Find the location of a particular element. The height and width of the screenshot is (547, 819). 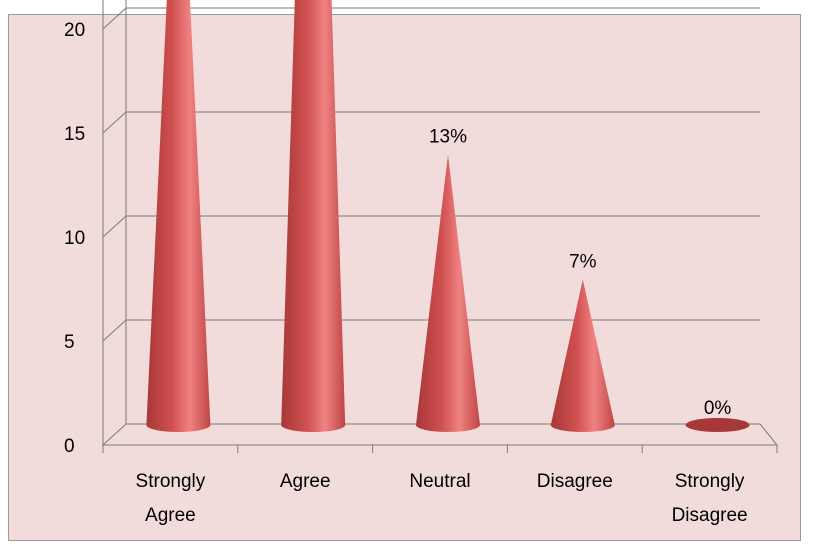

y-axis-tick-labels: 05101520253035404550 is located at coordinates (74, 238).